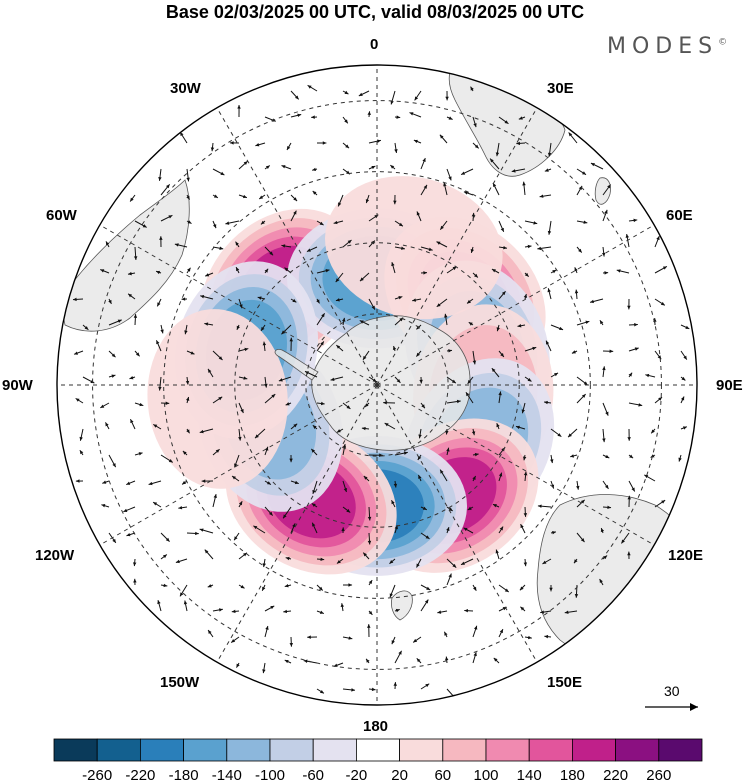 This screenshot has width=750, height=783. What do you see at coordinates (663, 46) in the screenshot?
I see `modes-logo-text: MODES` at bounding box center [663, 46].